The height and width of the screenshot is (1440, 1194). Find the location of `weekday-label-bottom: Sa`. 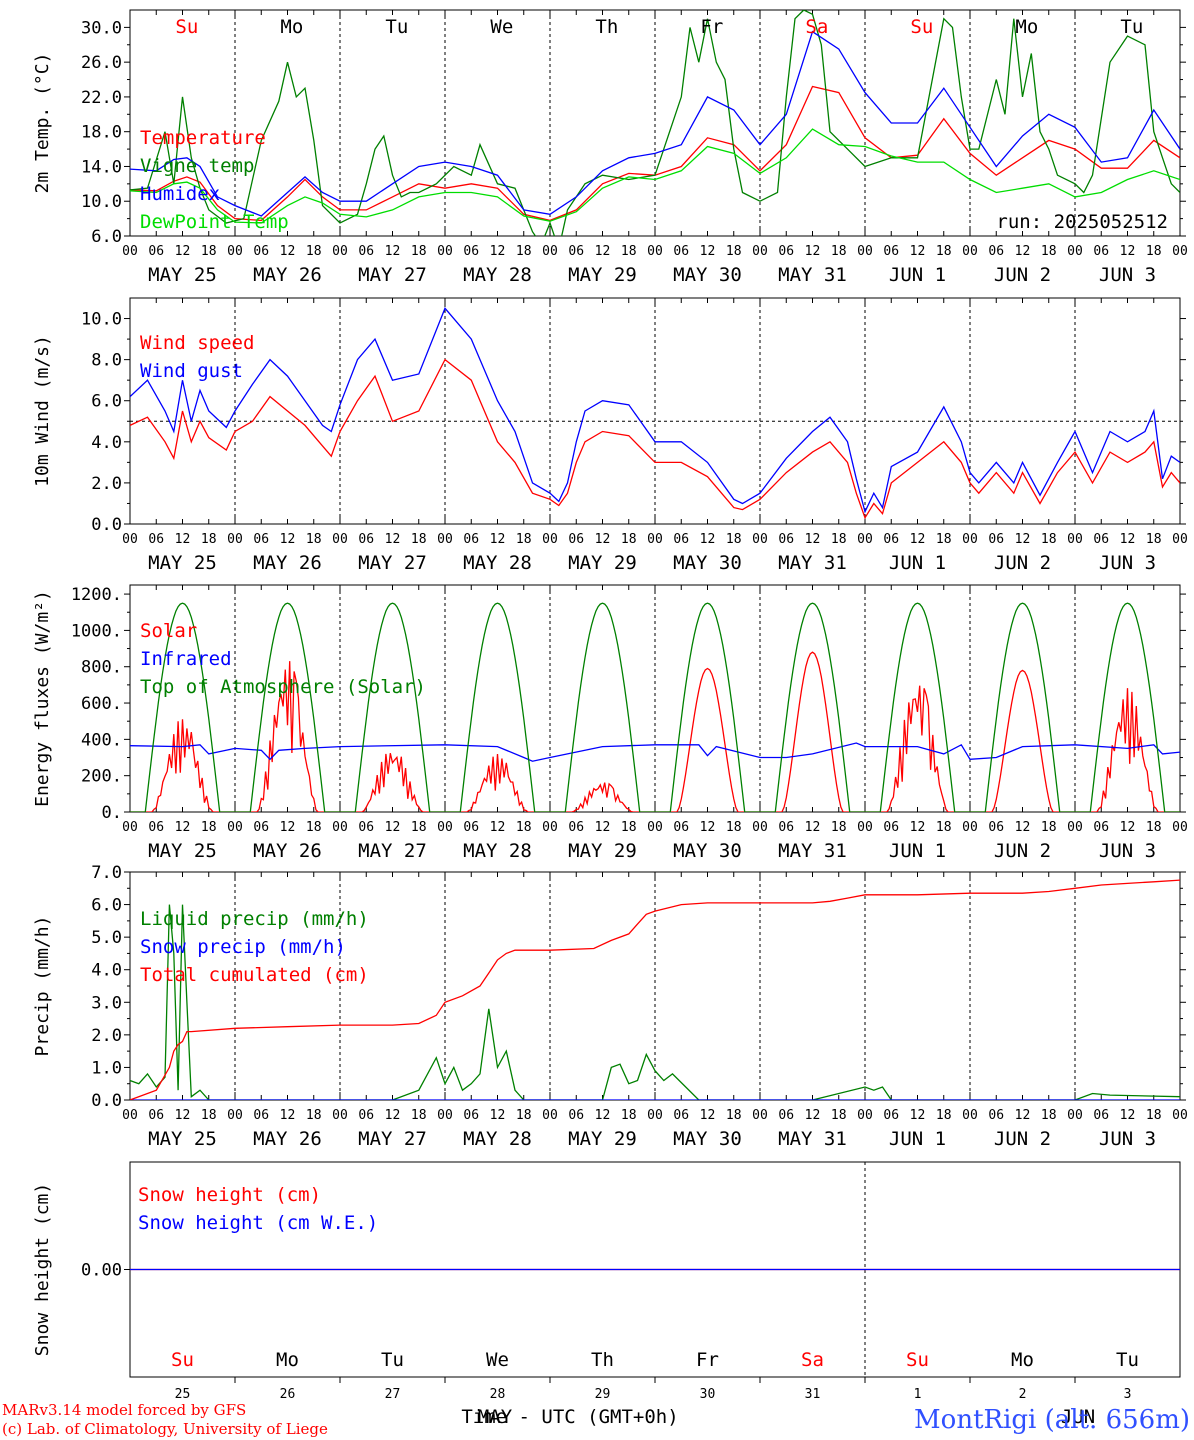

weekday-label-bottom: Sa is located at coordinates (812, 1360).